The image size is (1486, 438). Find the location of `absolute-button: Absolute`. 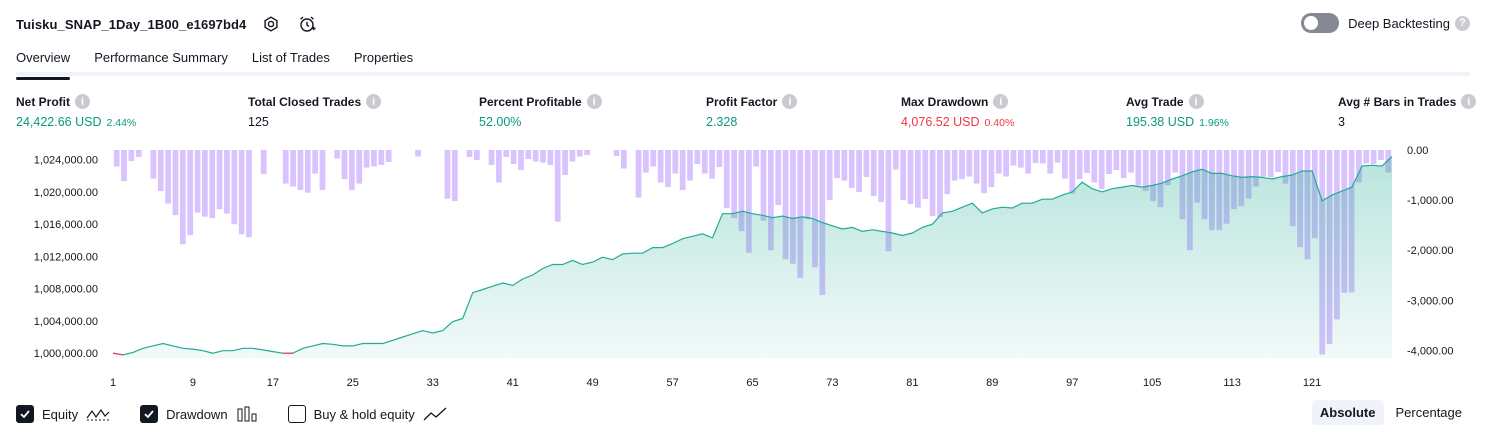

absolute-button: Absolute is located at coordinates (1347, 412).